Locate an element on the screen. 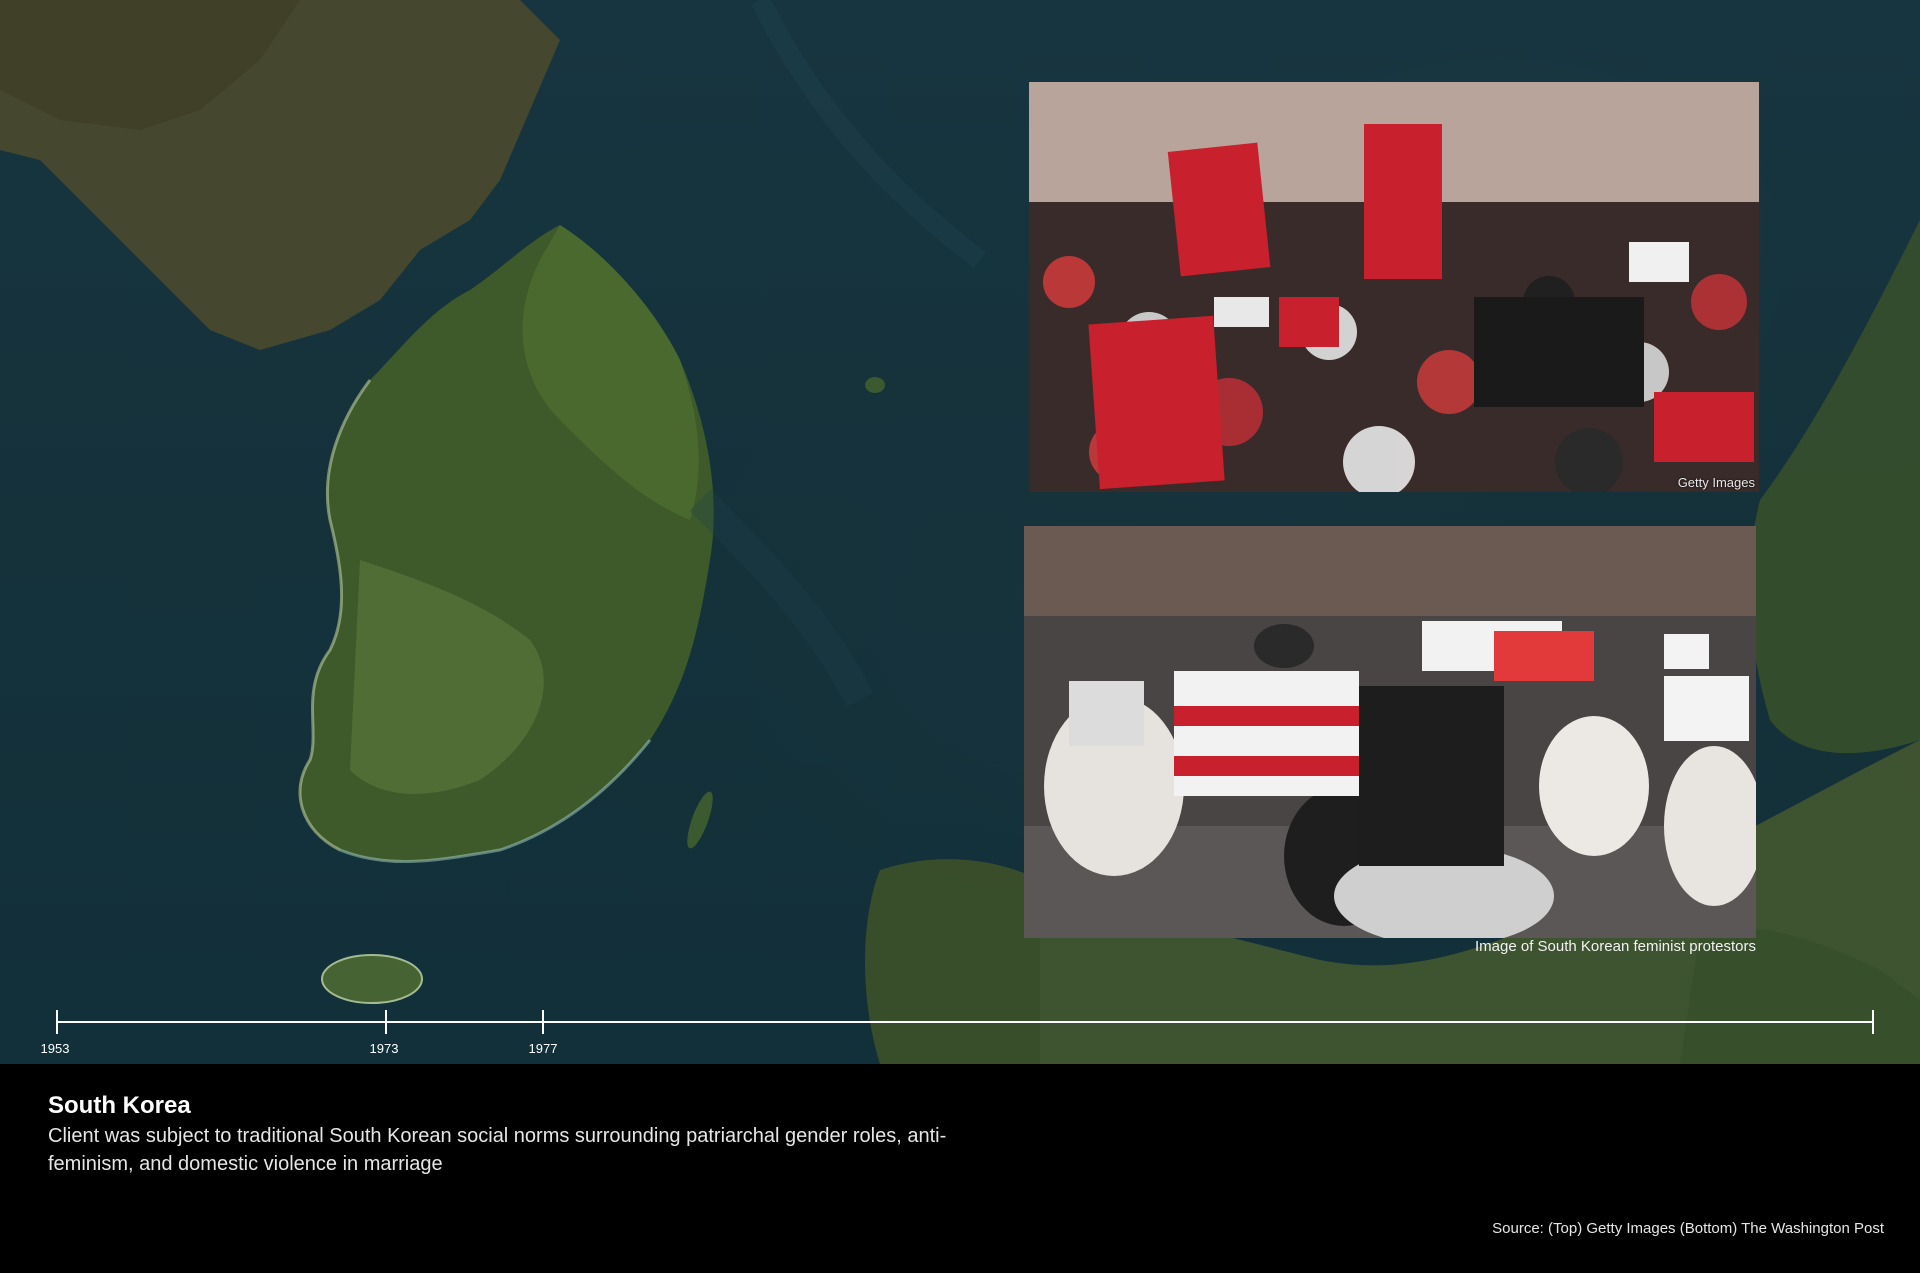 The width and height of the screenshot is (1920, 1273). sit-in-protest-image is located at coordinates (1390, 732).